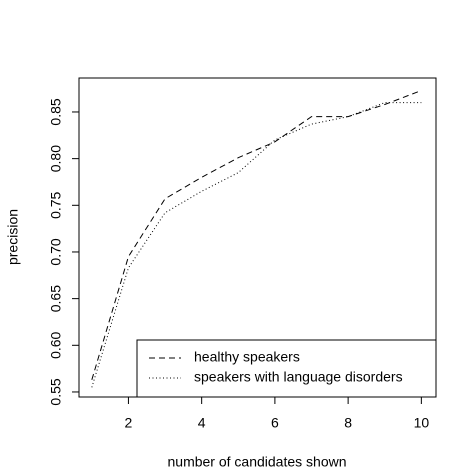  What do you see at coordinates (257, 462) in the screenshot?
I see `x-axis-label: number of candidates shown` at bounding box center [257, 462].